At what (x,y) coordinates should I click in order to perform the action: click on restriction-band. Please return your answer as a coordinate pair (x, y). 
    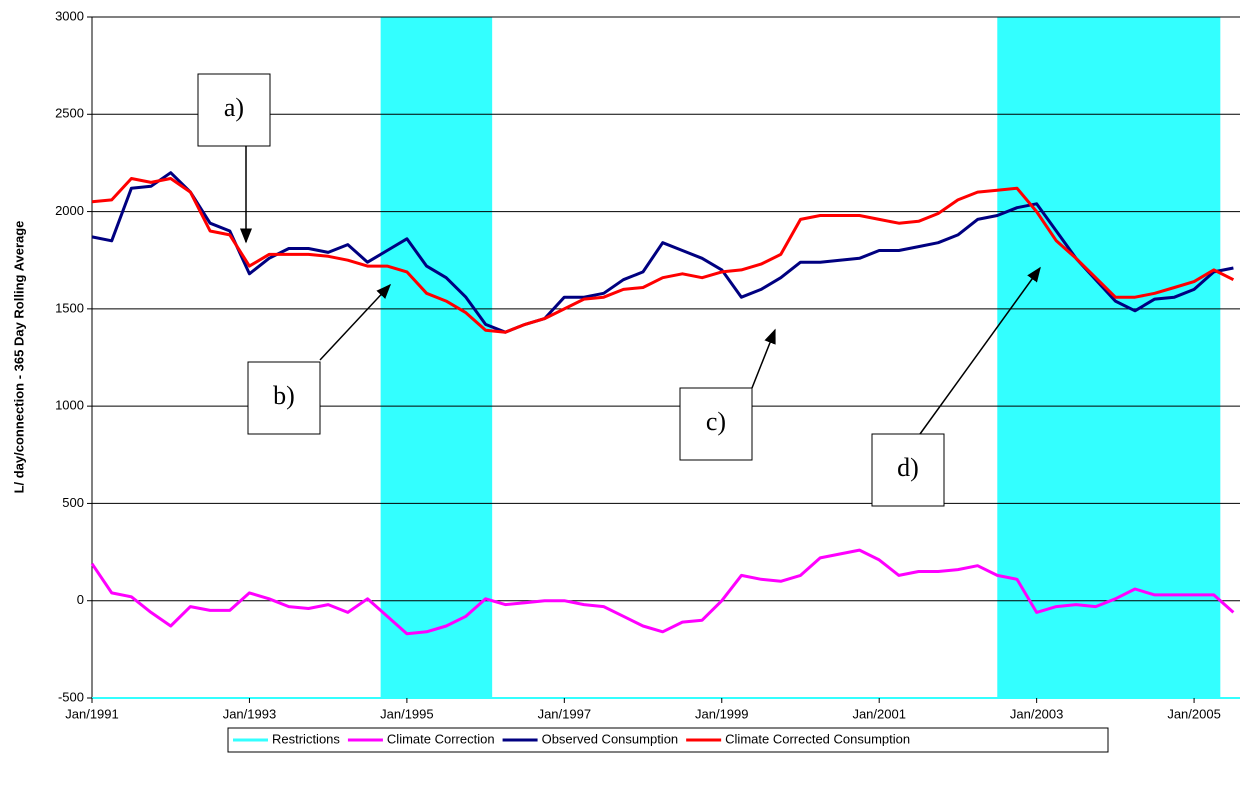
    Looking at the image, I should click on (436, 357).